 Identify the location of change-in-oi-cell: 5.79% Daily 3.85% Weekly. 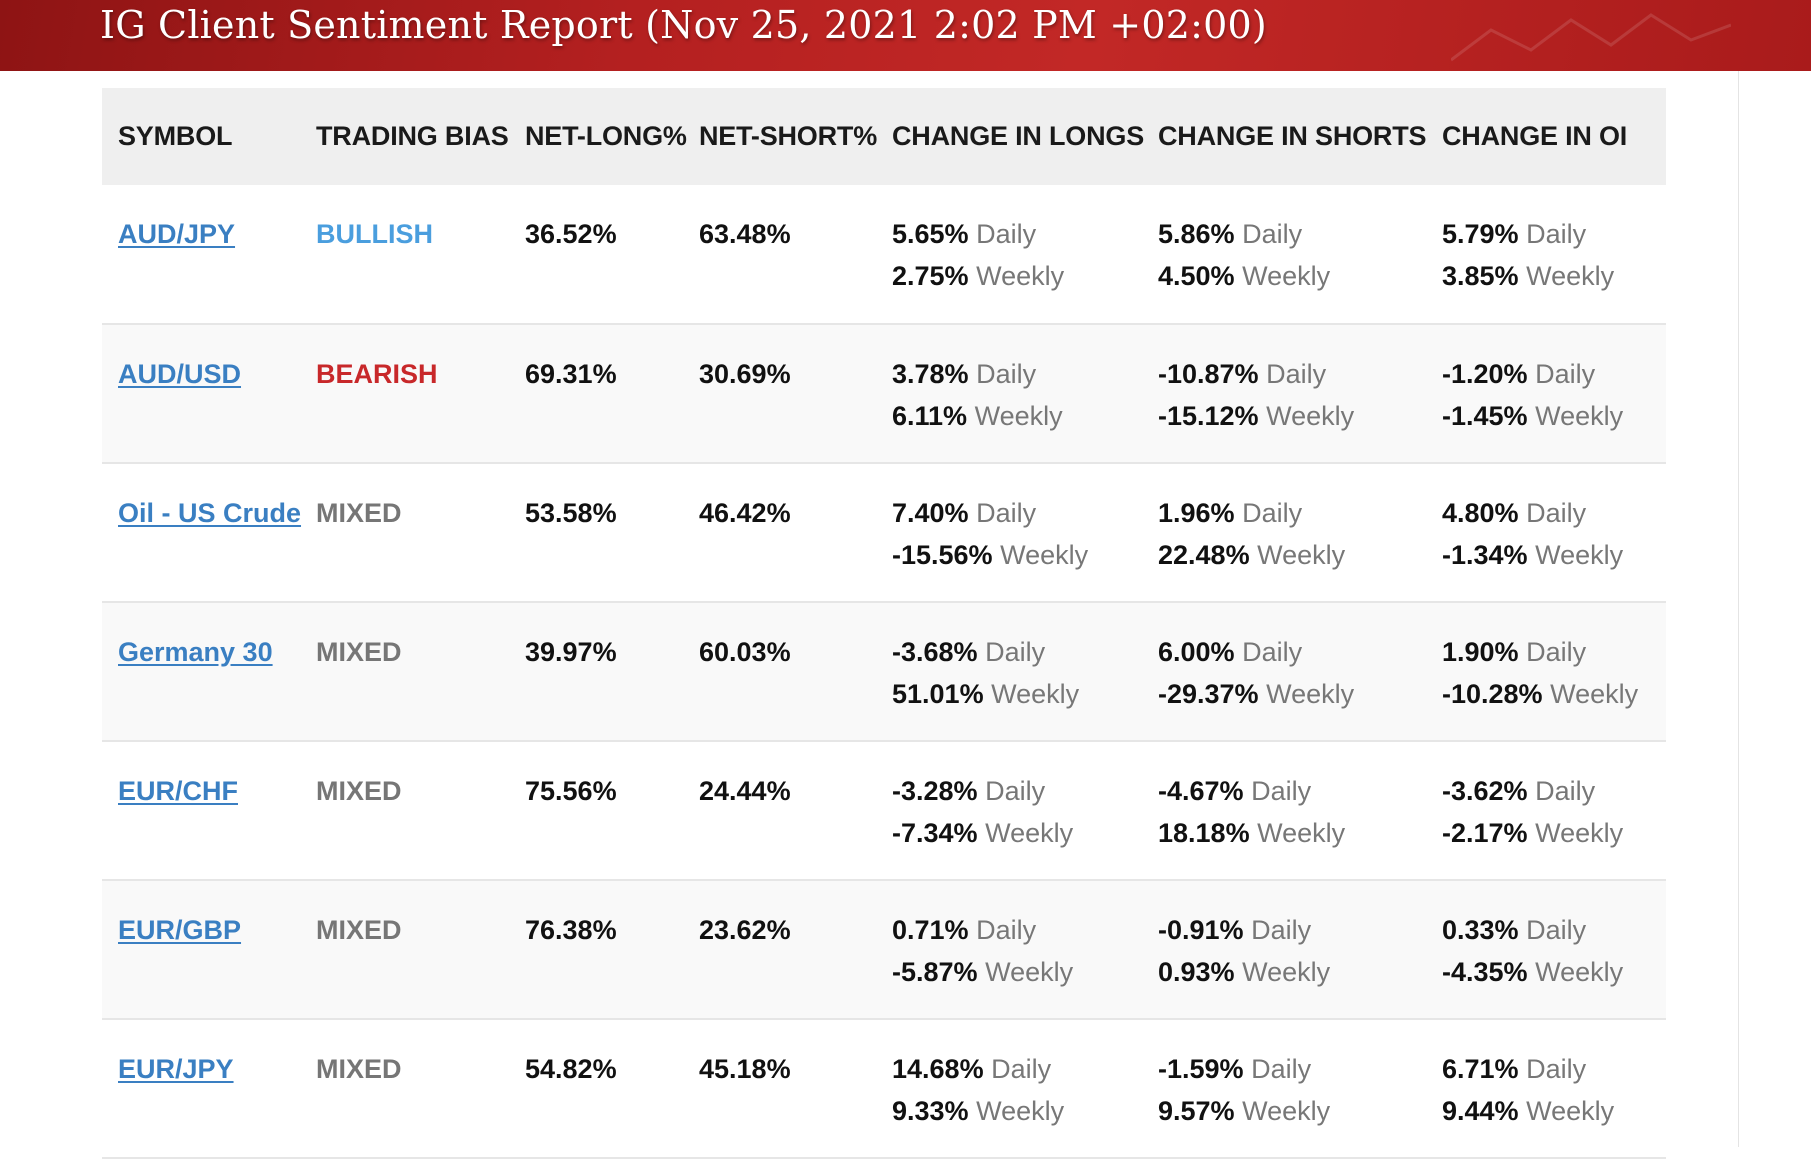
(1546, 254).